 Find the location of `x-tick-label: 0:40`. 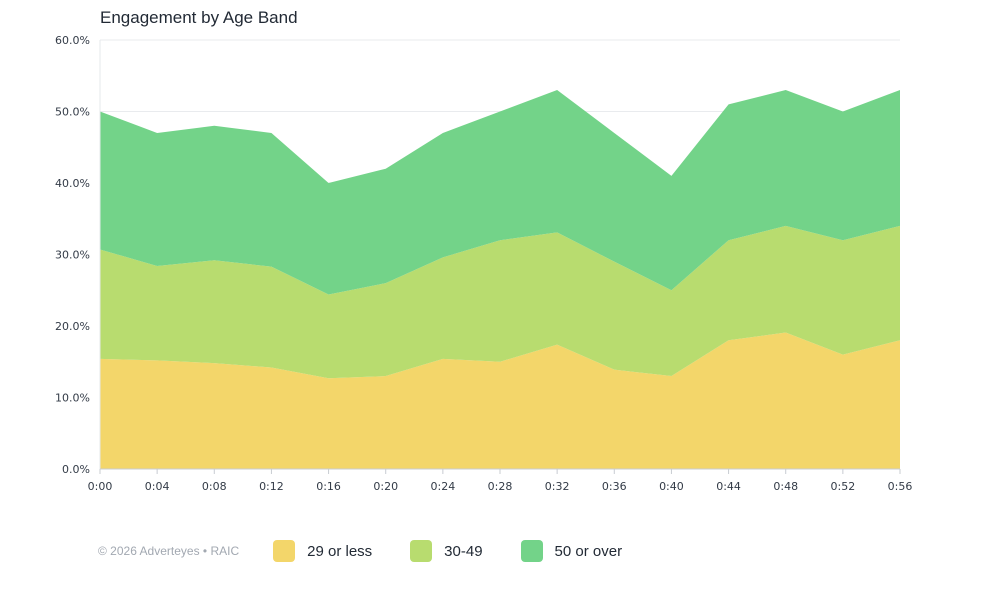

x-tick-label: 0:40 is located at coordinates (671, 486).